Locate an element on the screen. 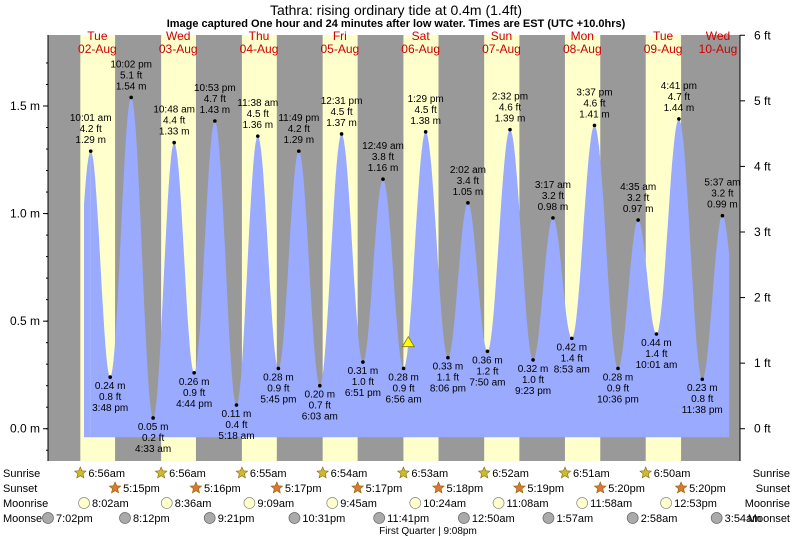 This screenshot has height=538, width=793. sunrise-time: 6:56am is located at coordinates (106, 474).